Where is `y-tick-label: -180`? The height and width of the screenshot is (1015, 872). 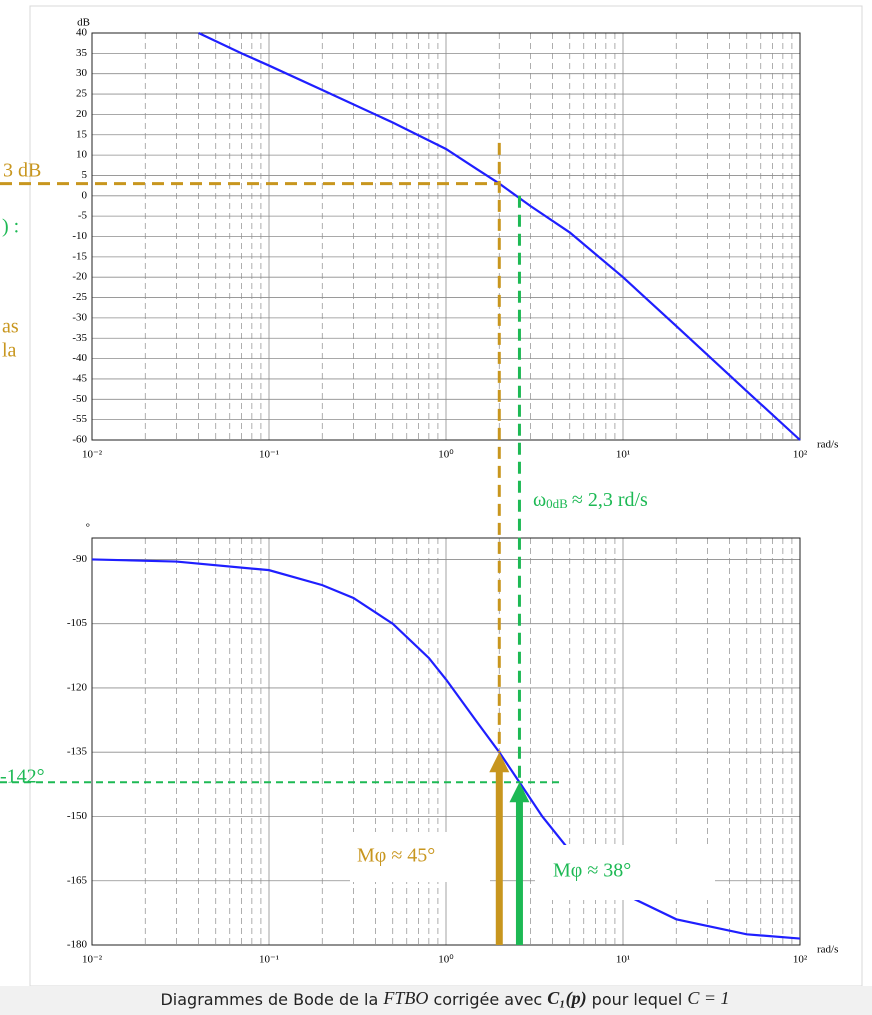 y-tick-label: -180 is located at coordinates (77, 945).